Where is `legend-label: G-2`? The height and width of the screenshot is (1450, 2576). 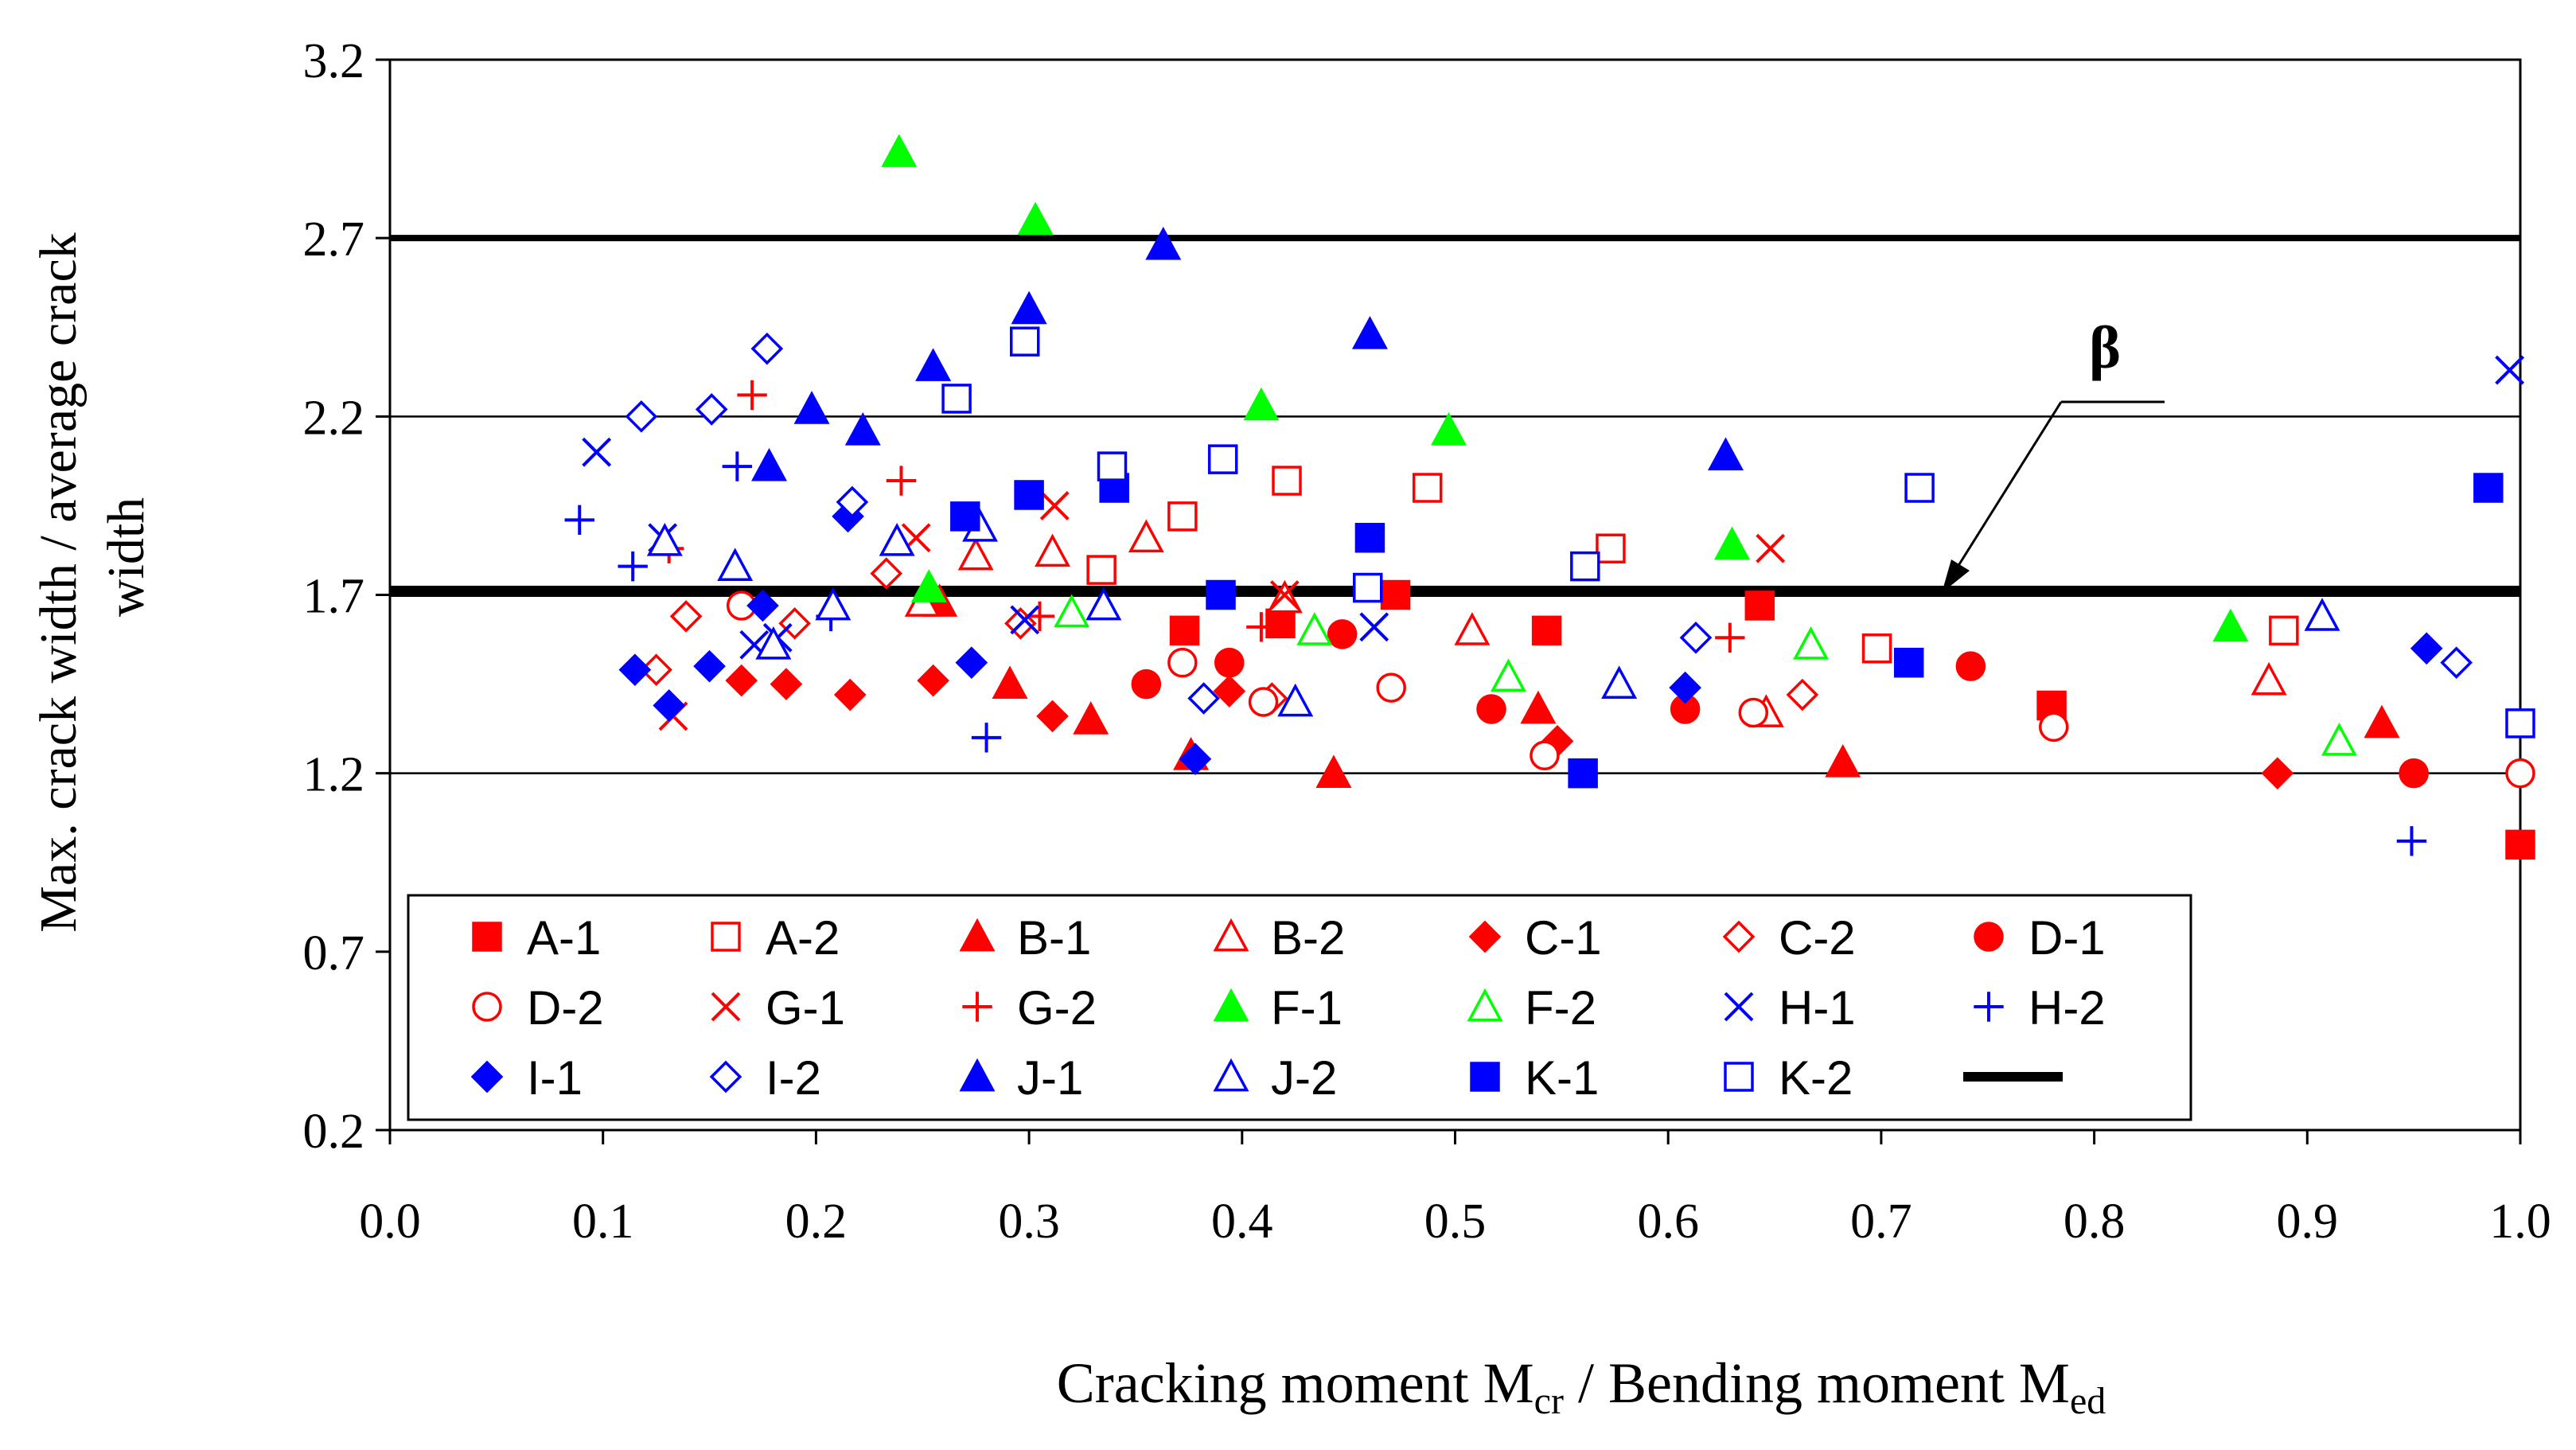
legend-label: G-2 is located at coordinates (1057, 1008).